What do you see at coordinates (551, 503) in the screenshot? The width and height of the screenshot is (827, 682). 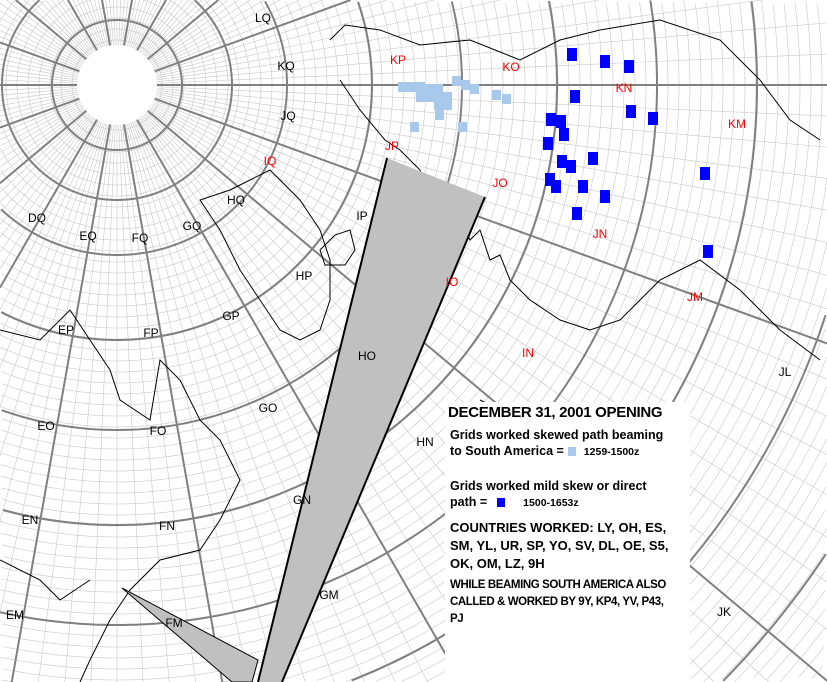 I see `direct-range: 1500-1653z` at bounding box center [551, 503].